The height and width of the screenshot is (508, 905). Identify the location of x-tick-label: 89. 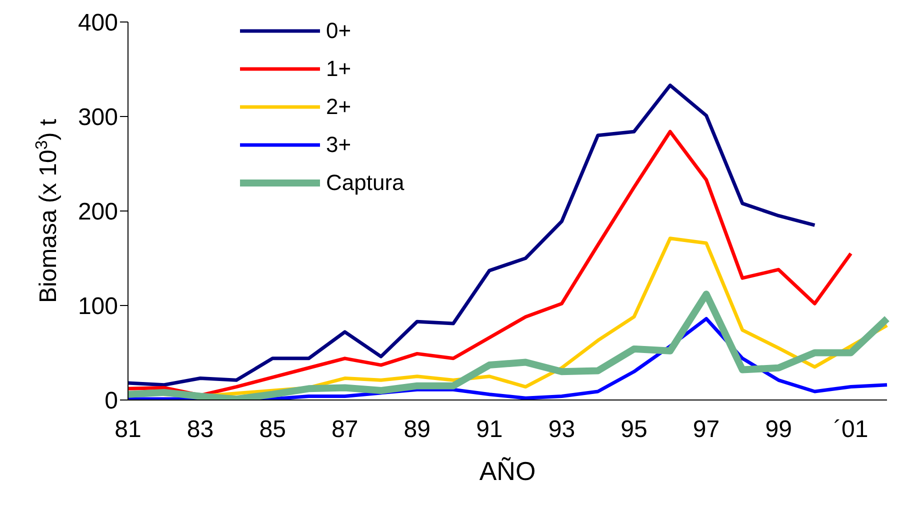
(417, 430).